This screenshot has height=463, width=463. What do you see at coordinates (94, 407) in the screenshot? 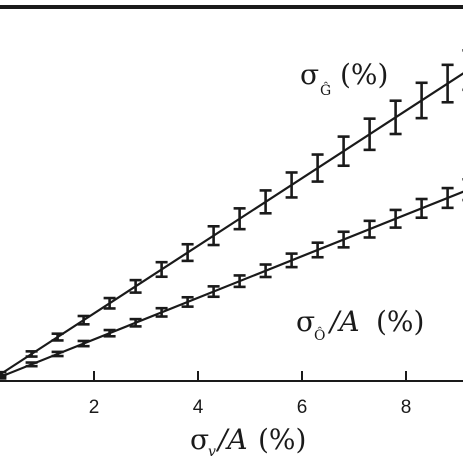
I see `x-tick-label-2: 2` at bounding box center [94, 407].